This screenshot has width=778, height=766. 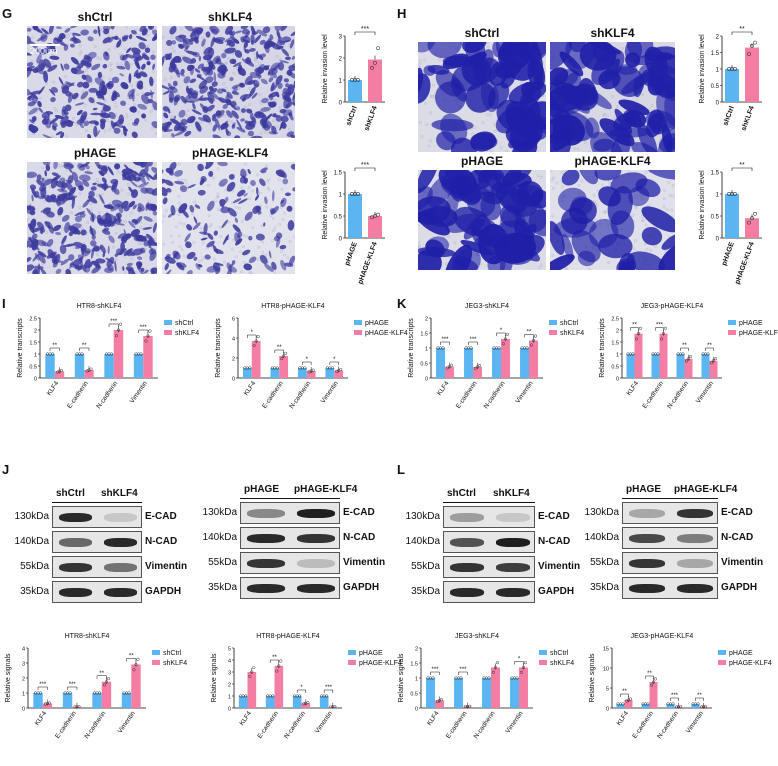 I want to click on micrograph-g-phage, so click(x=92, y=218).